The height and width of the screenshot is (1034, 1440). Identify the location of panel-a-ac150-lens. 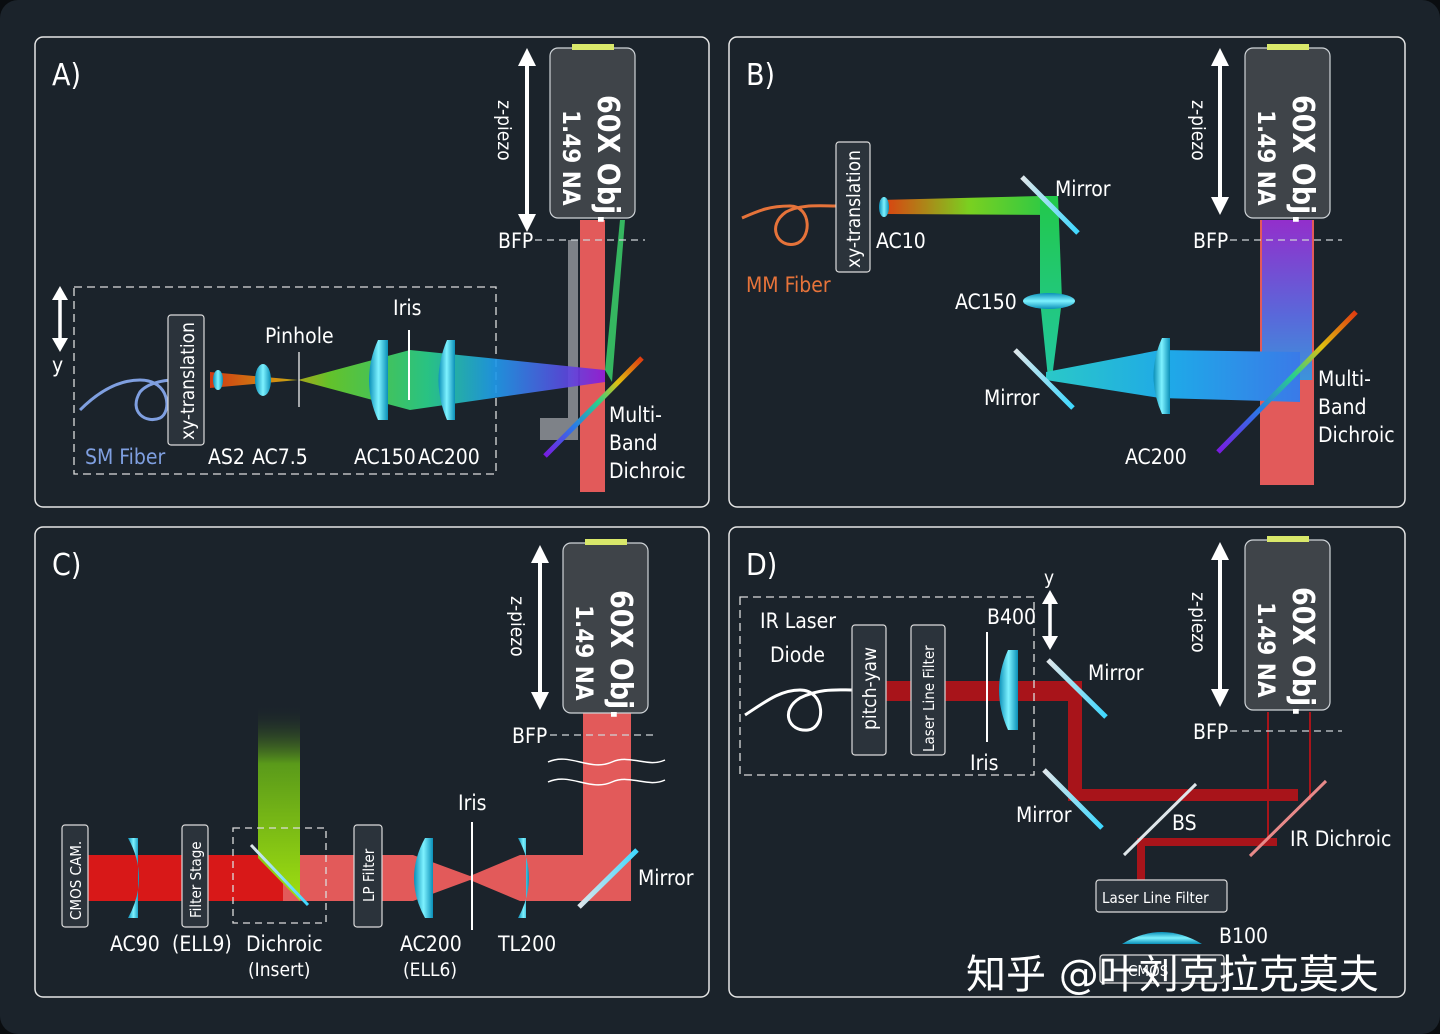
(378, 380).